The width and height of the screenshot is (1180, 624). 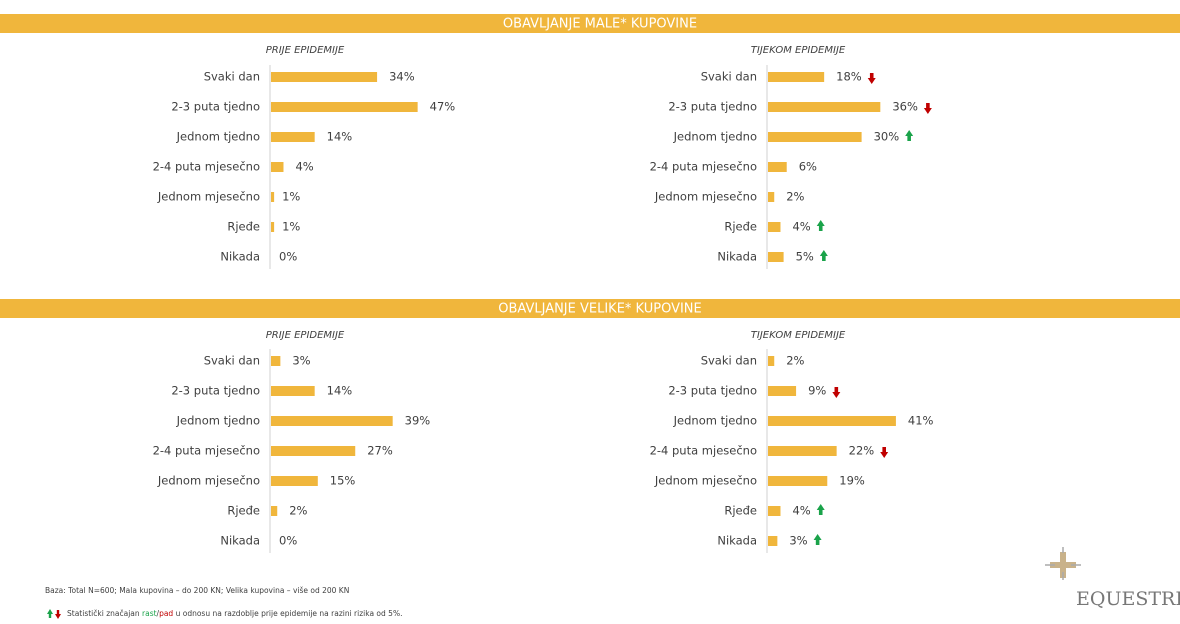 What do you see at coordinates (849, 77) in the screenshot?
I see `value-label: 18%` at bounding box center [849, 77].